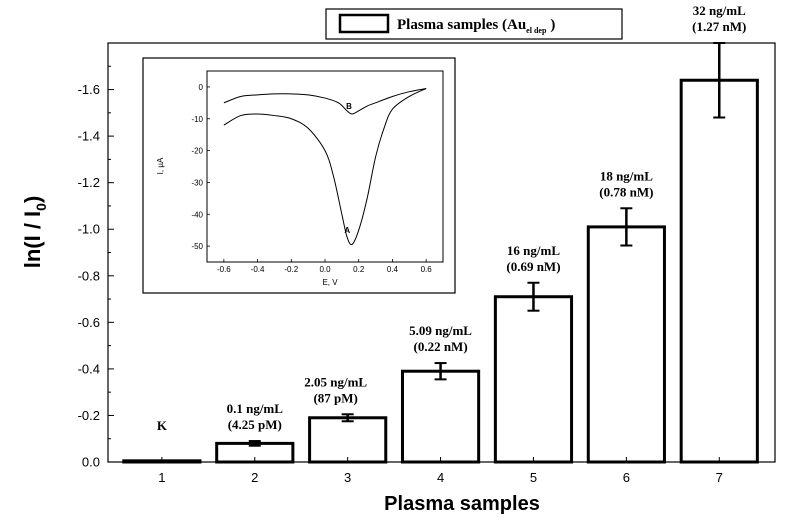  Describe the element at coordinates (440, 477) in the screenshot. I see `x-tick-label: 4` at that location.